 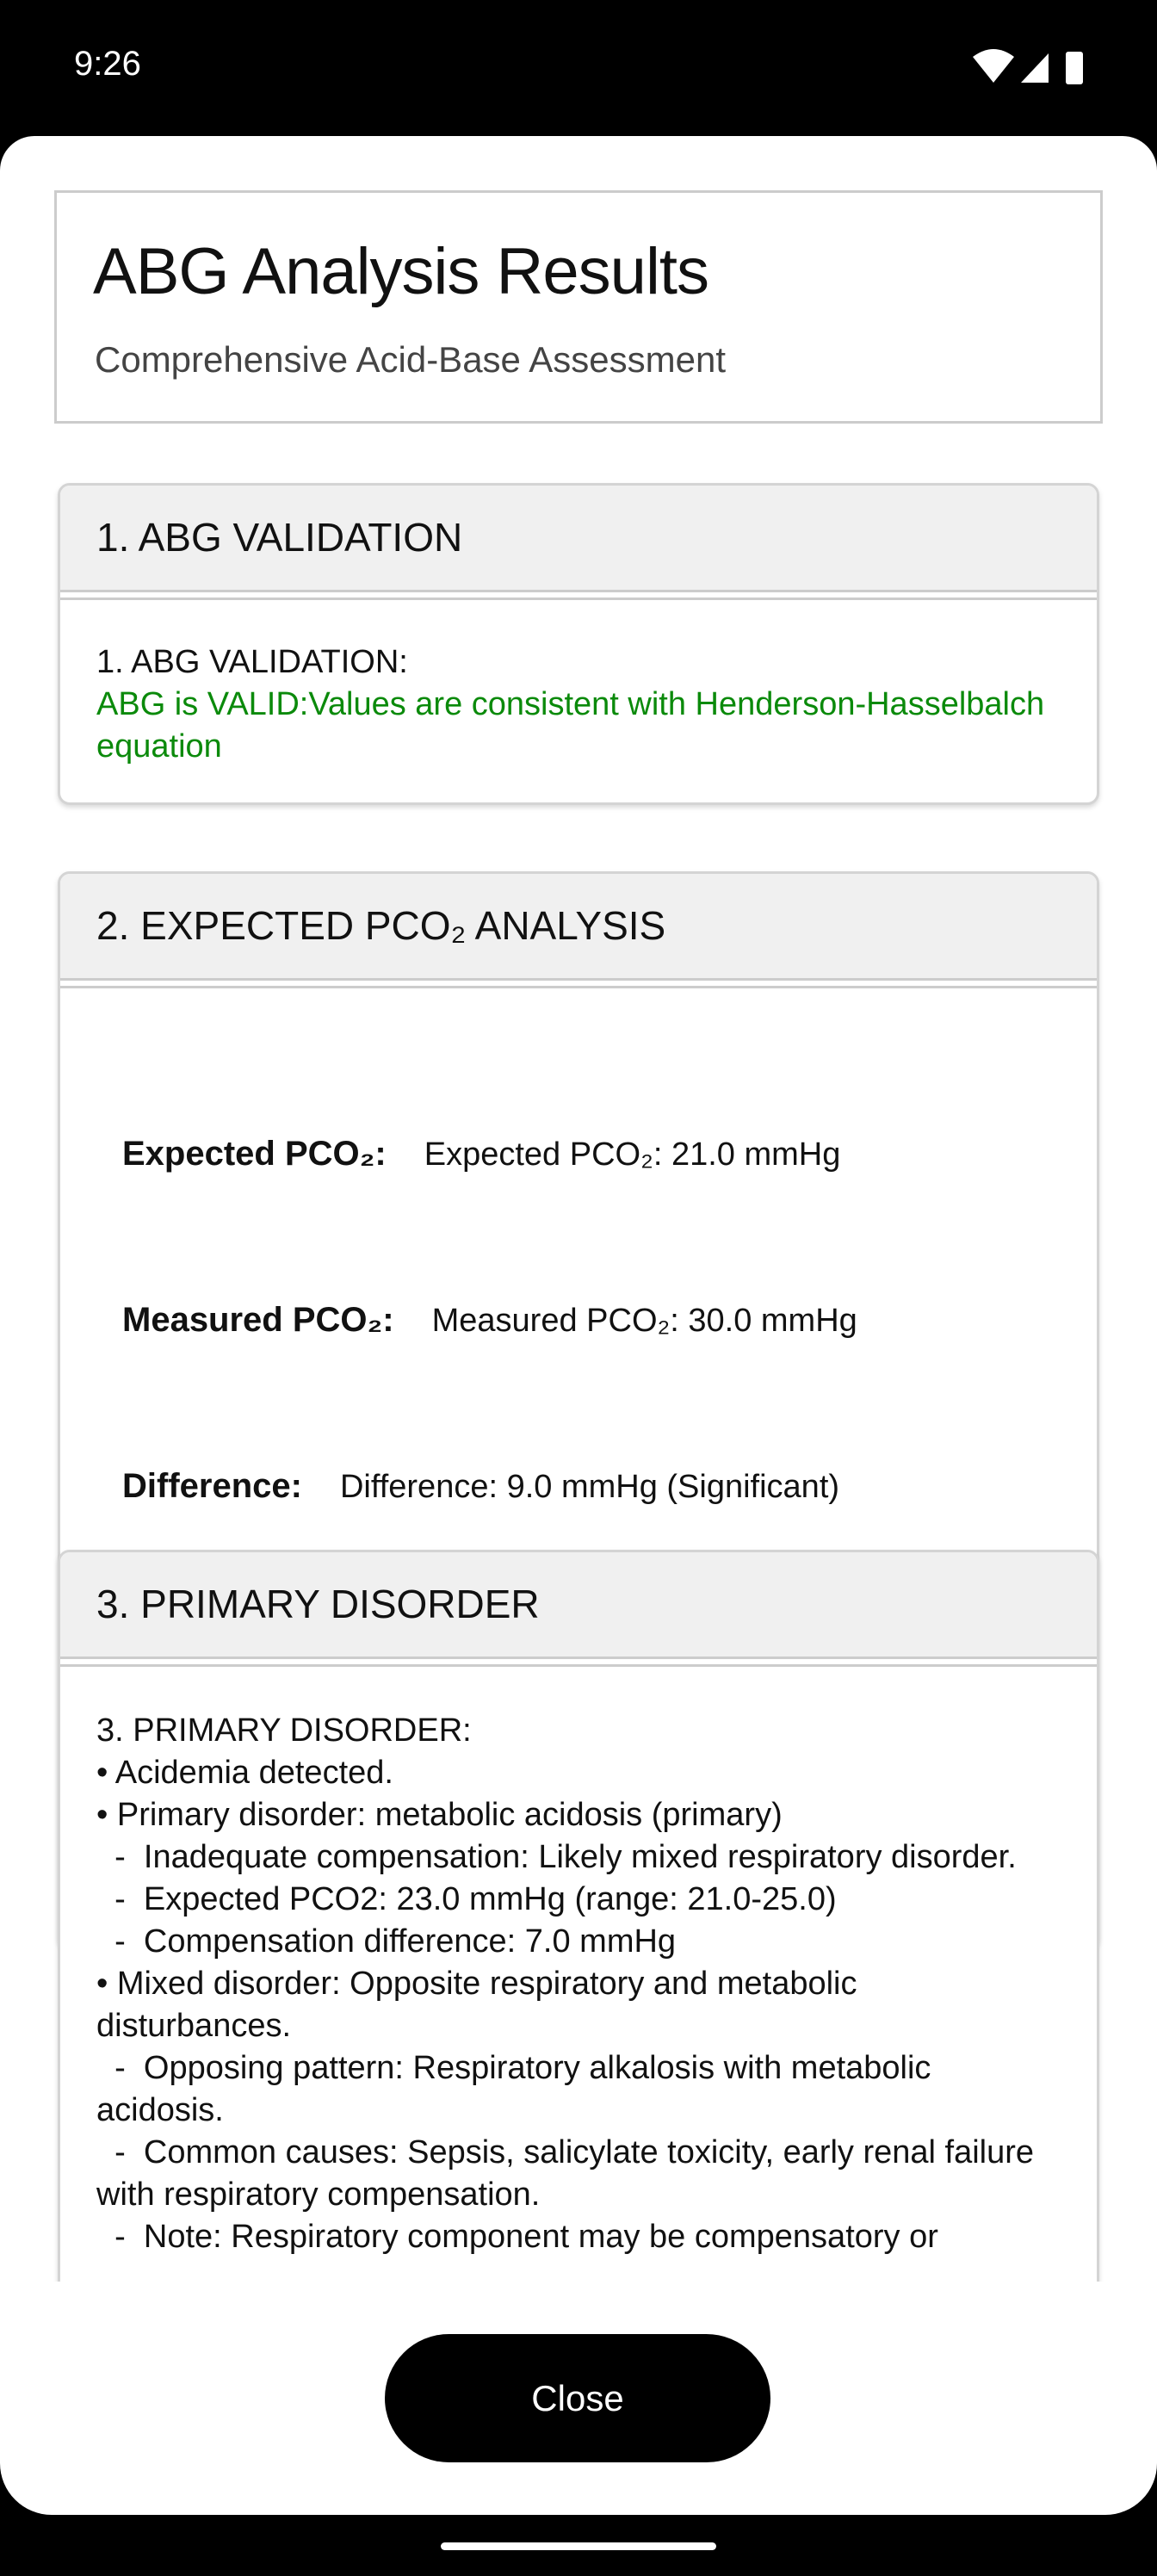 What do you see at coordinates (108, 64) in the screenshot?
I see `clock: 9:26` at bounding box center [108, 64].